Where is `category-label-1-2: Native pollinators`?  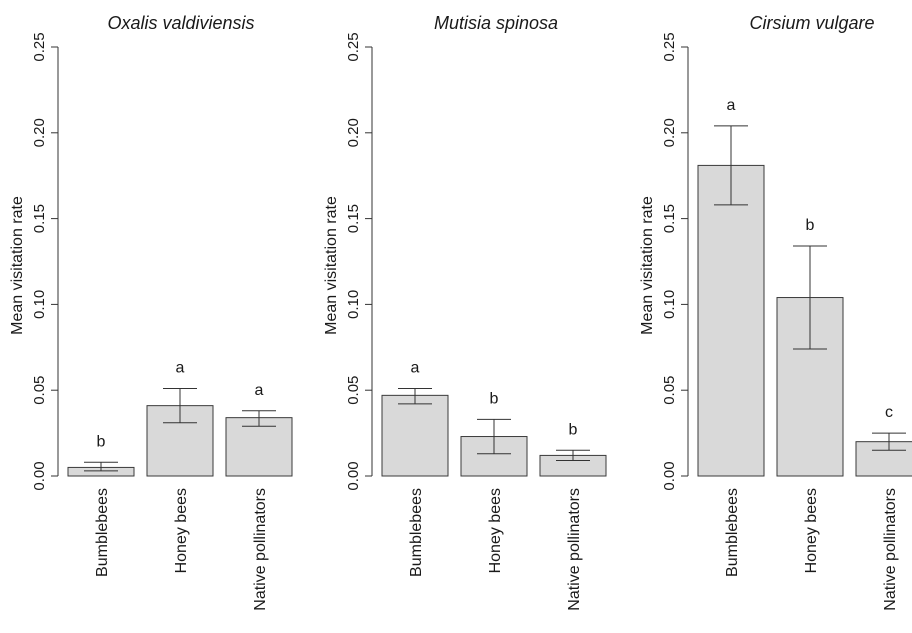 category-label-1-2: Native pollinators is located at coordinates (574, 549).